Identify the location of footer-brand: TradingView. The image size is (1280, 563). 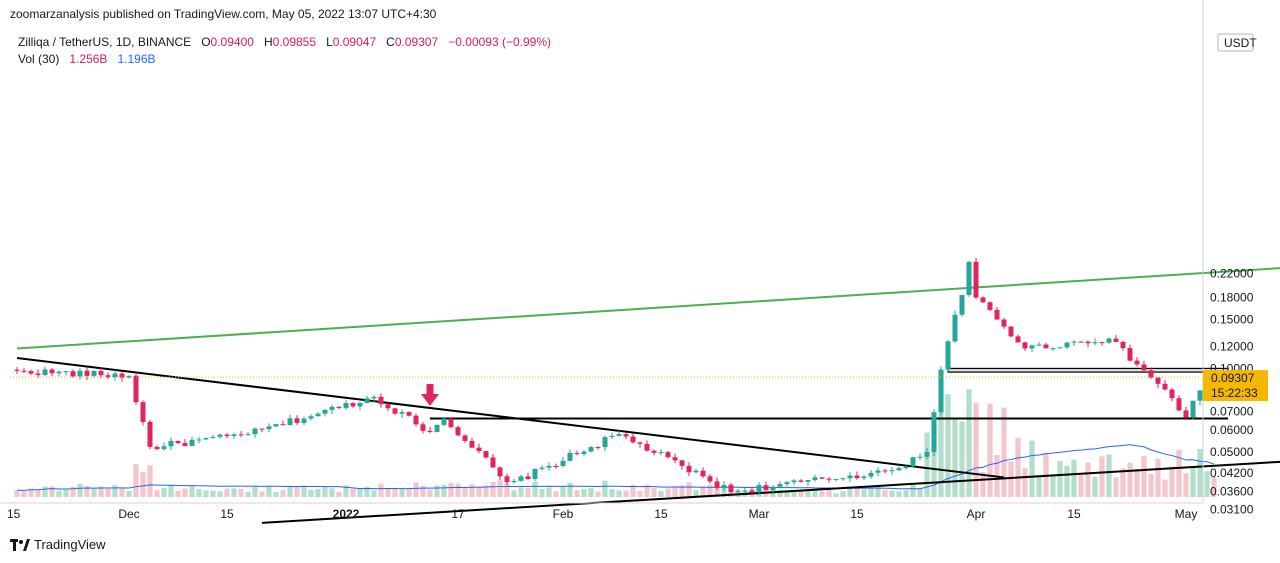
(58, 544).